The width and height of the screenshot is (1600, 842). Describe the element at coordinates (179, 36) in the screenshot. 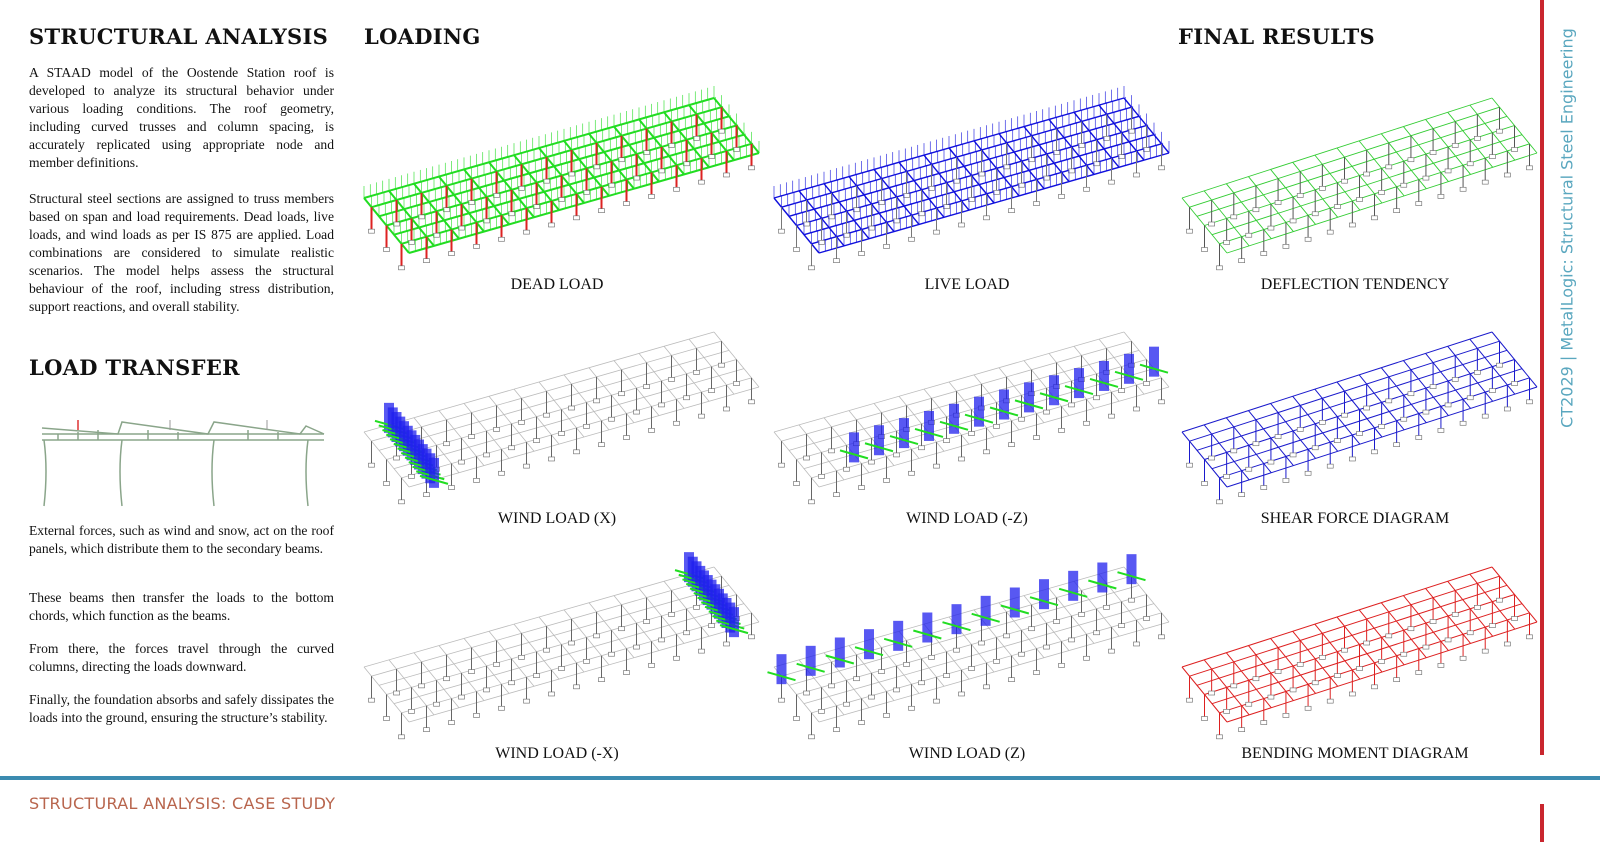

I see `section-title: STRUCTURAL ANALYSIS` at that location.